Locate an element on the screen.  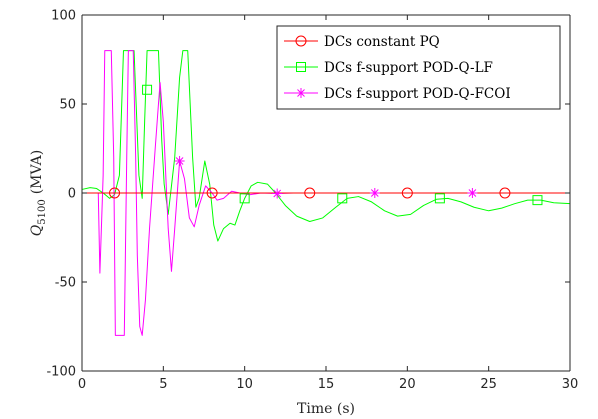
y-axis-title: Q5100 (MVA) is located at coordinates (38, 193).